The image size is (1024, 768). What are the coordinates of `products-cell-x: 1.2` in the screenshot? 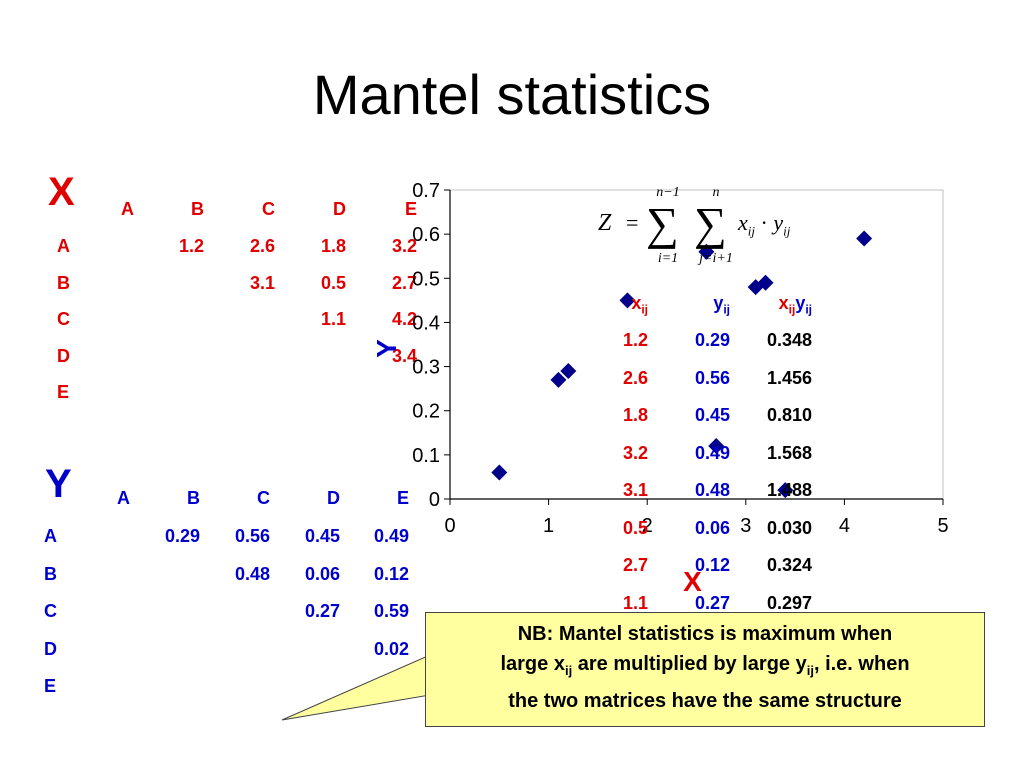 It's located at (635, 340).